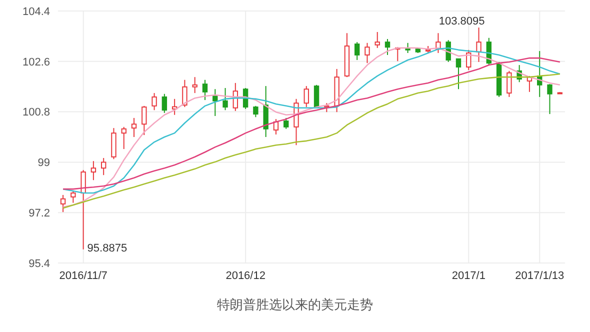  I want to click on annotation: 103.8095, so click(461, 22).